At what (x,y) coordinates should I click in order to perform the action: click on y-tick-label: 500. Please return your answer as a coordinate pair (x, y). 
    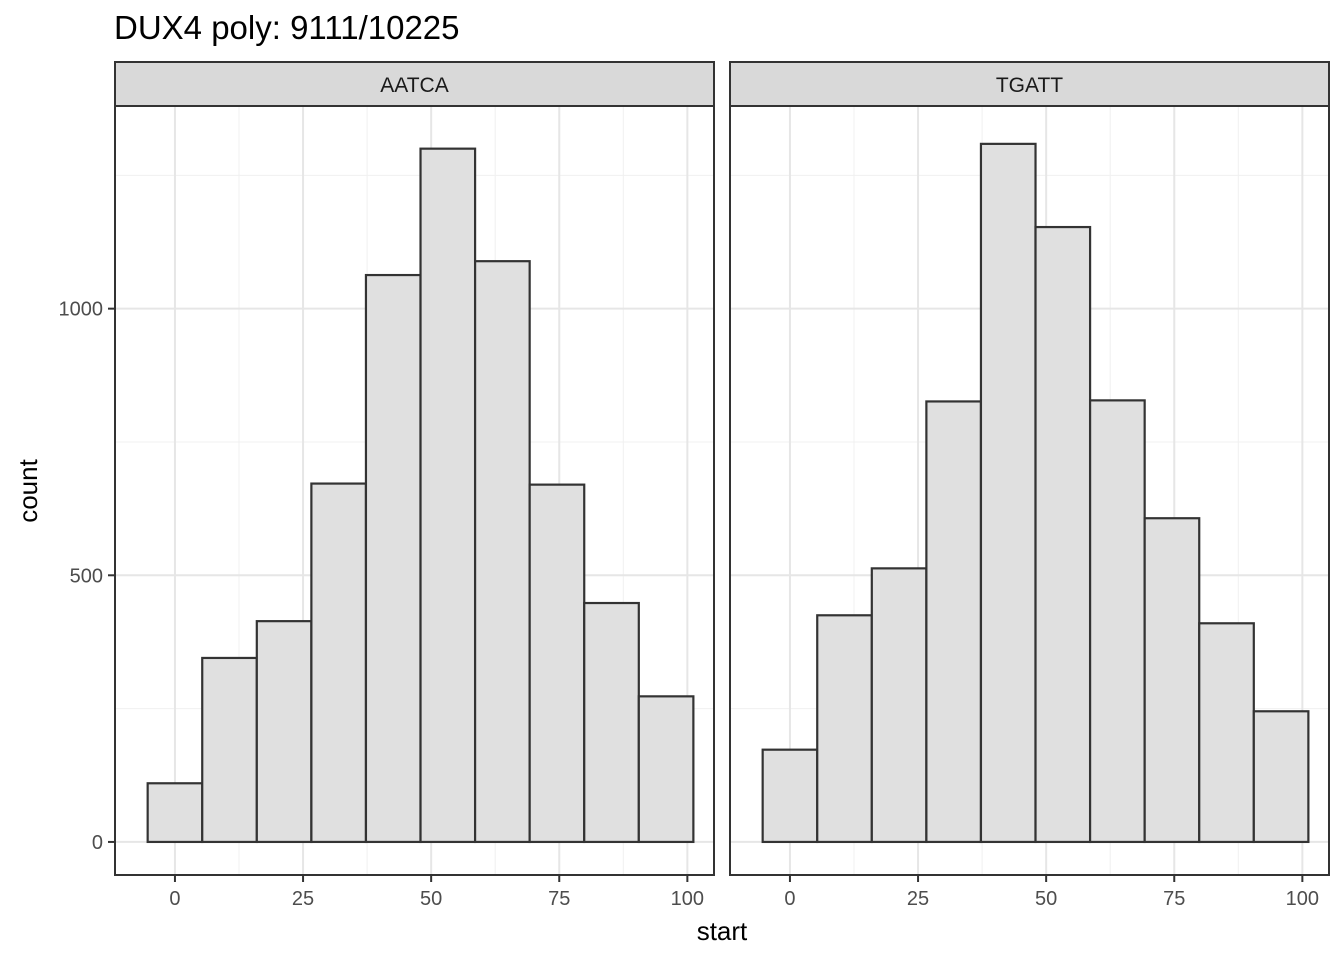
    Looking at the image, I should click on (86, 576).